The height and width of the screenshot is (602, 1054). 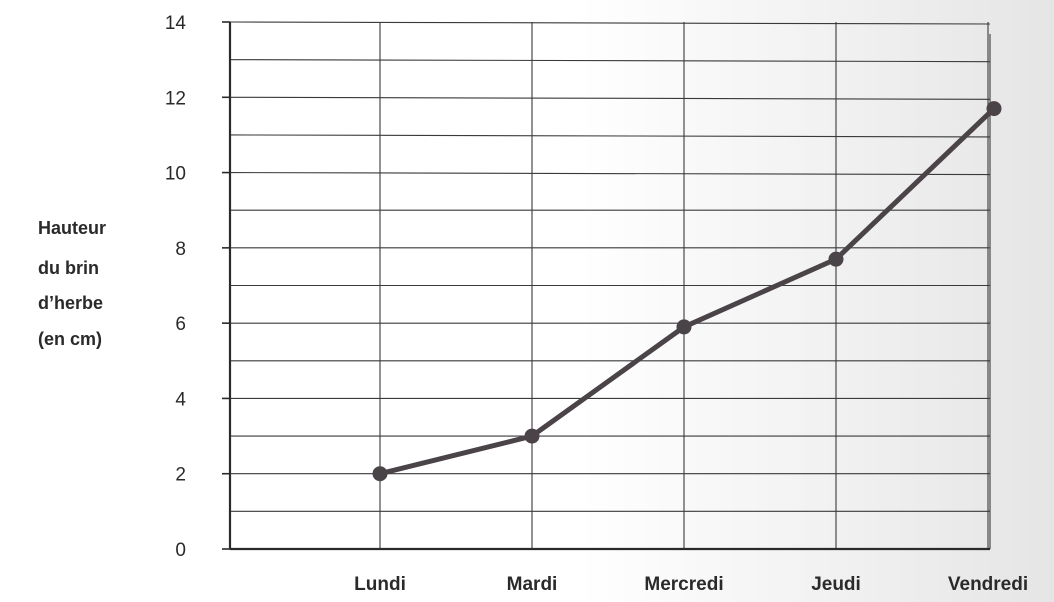 I want to click on y-tick-label: 14, so click(x=176, y=23).